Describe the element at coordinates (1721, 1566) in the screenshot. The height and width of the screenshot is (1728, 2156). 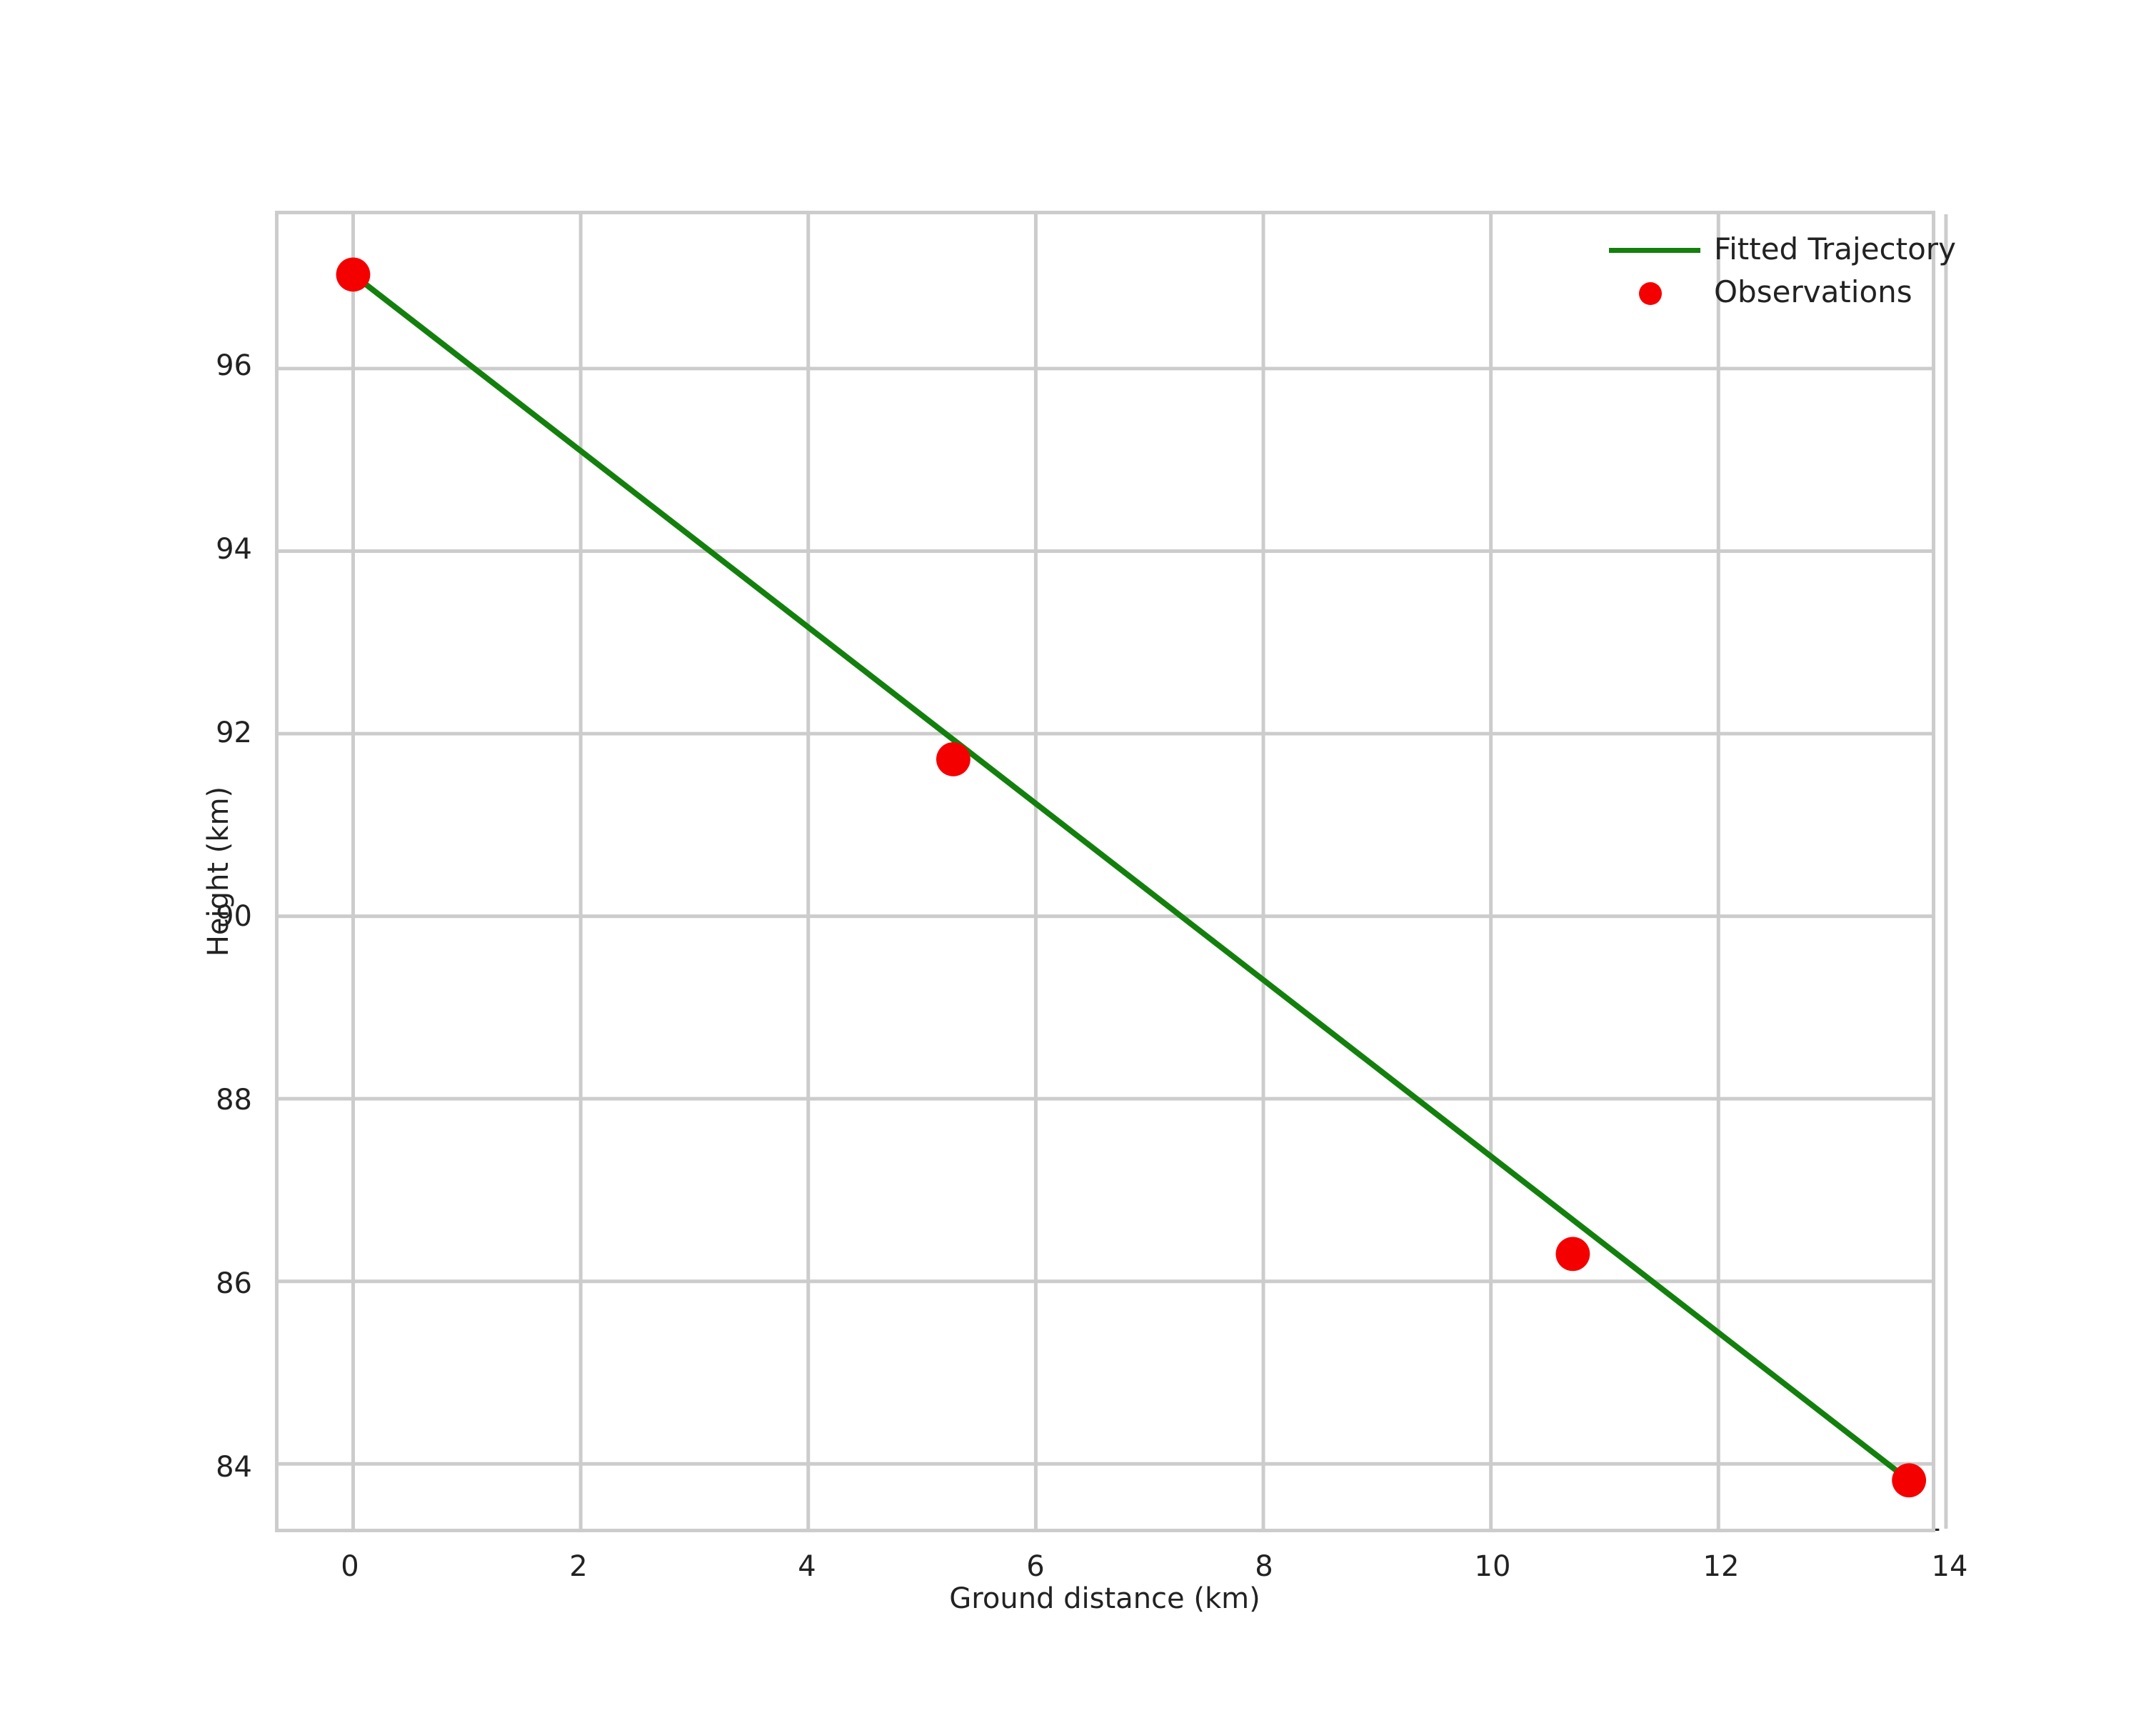
I see `x-axis-tick-label: 12` at that location.